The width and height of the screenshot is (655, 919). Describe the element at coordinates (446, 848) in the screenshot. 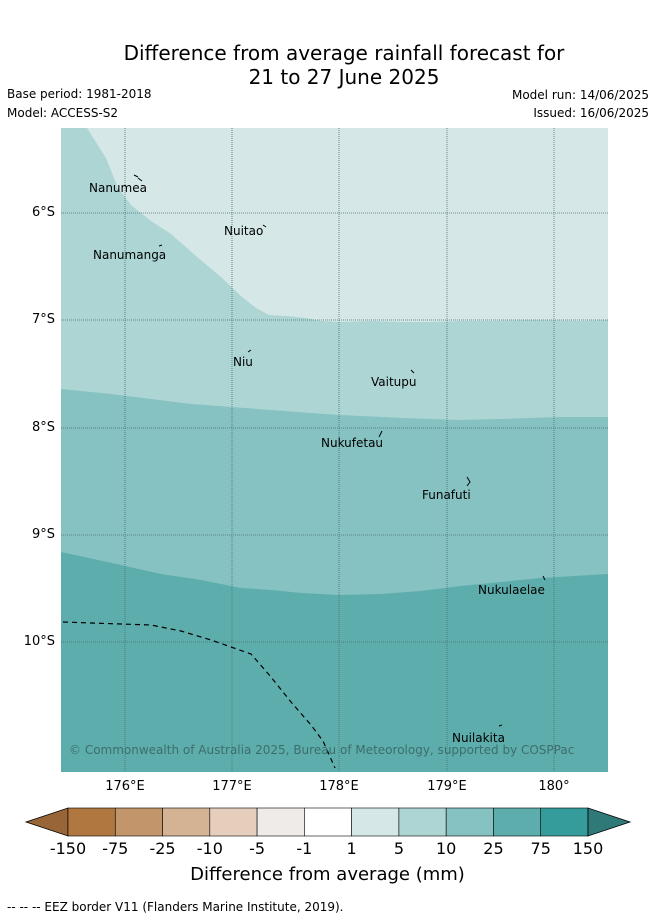

I see `colorbar-tick-label: 10` at that location.